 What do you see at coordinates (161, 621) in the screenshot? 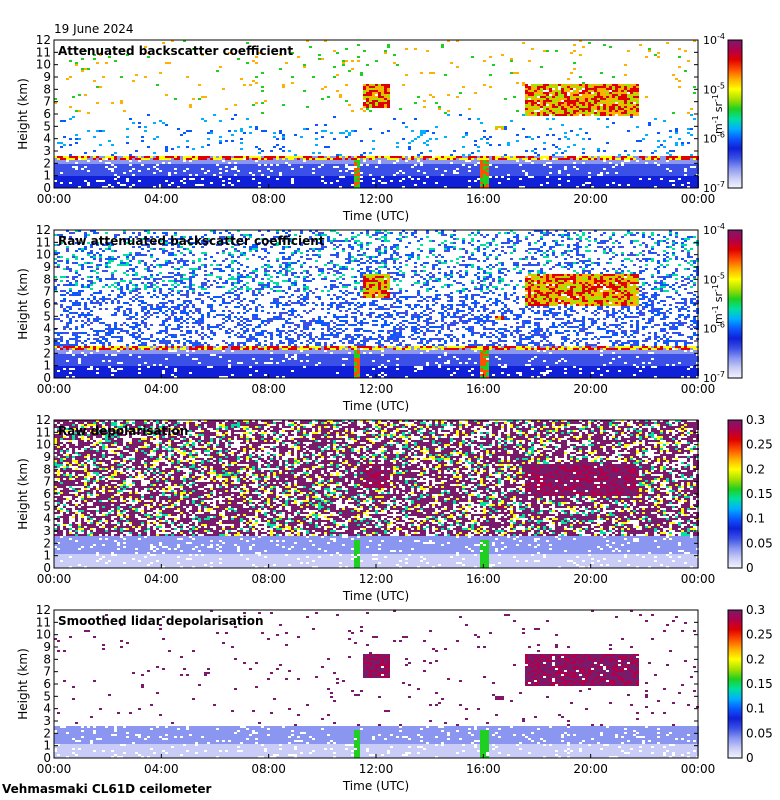
I see `panel-title: Smoothed lidar depolarisation` at bounding box center [161, 621].